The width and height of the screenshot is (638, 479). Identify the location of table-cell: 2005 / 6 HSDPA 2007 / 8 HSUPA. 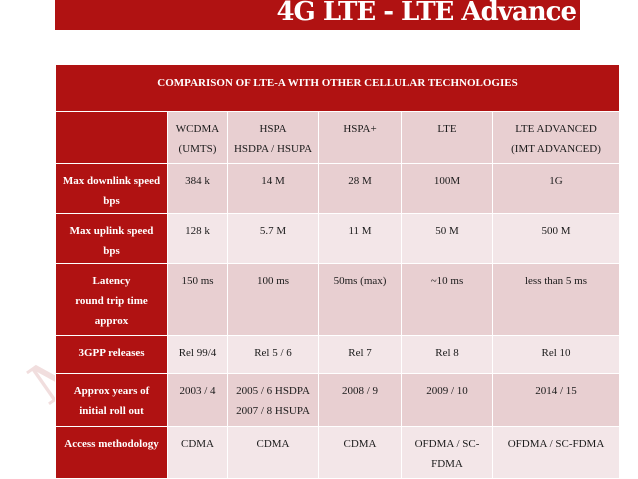
(273, 400).